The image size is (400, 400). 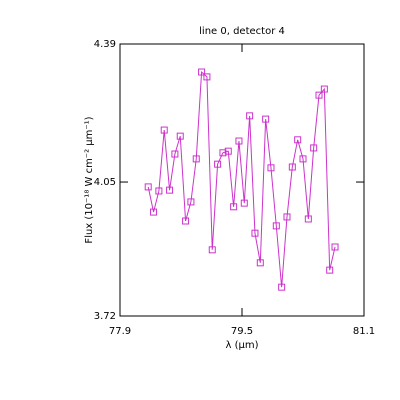 I want to click on y-tick-label: 4.39, so click(x=105, y=44).